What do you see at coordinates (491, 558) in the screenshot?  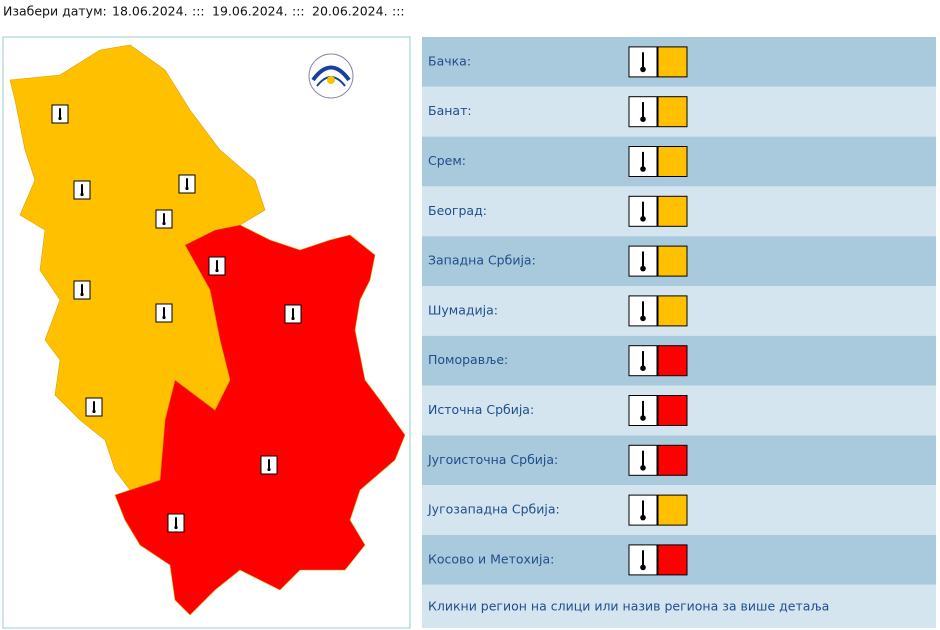 I see `region-name: Косово и Метохија:` at bounding box center [491, 558].